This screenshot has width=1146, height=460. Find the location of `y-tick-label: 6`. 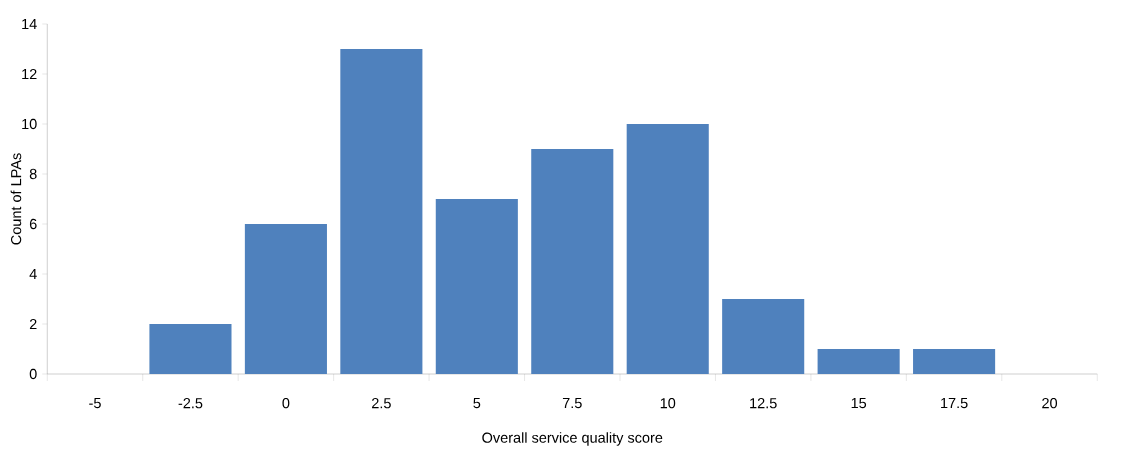

y-tick-label: 6 is located at coordinates (33, 224).